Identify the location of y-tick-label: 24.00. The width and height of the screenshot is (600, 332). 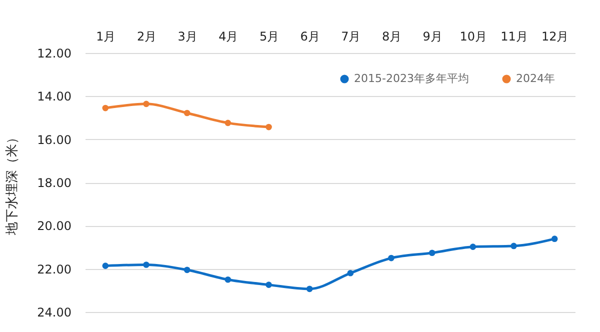
(54, 313).